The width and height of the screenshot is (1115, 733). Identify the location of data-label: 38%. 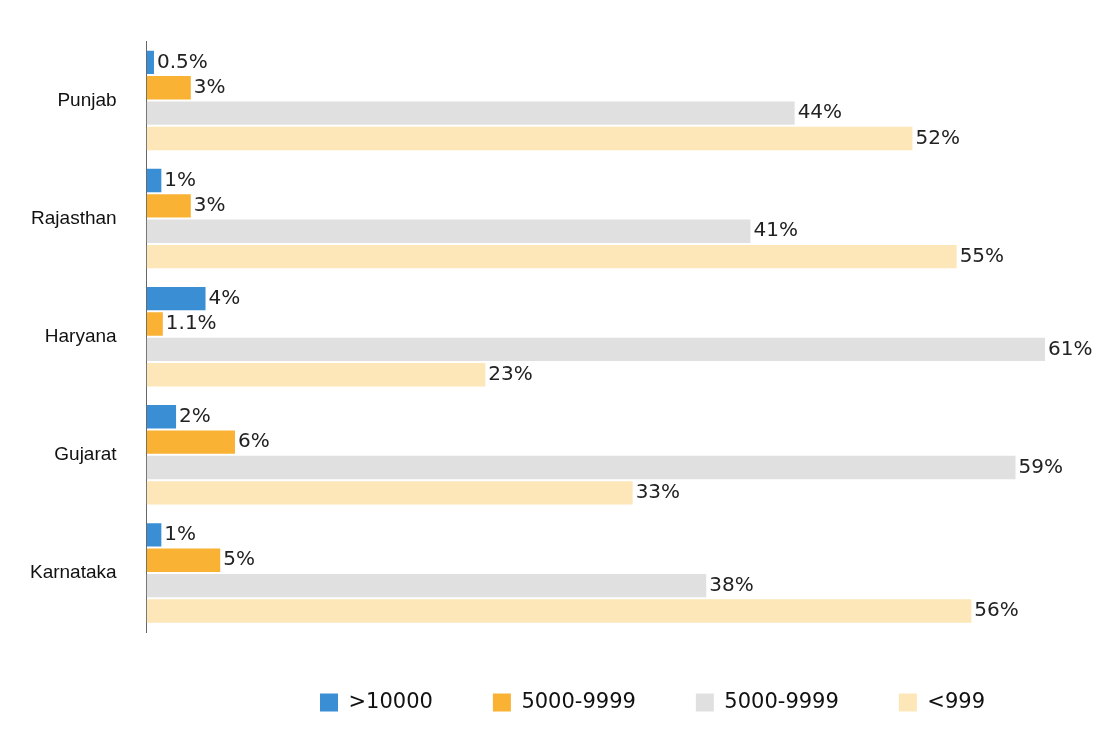
(731, 583).